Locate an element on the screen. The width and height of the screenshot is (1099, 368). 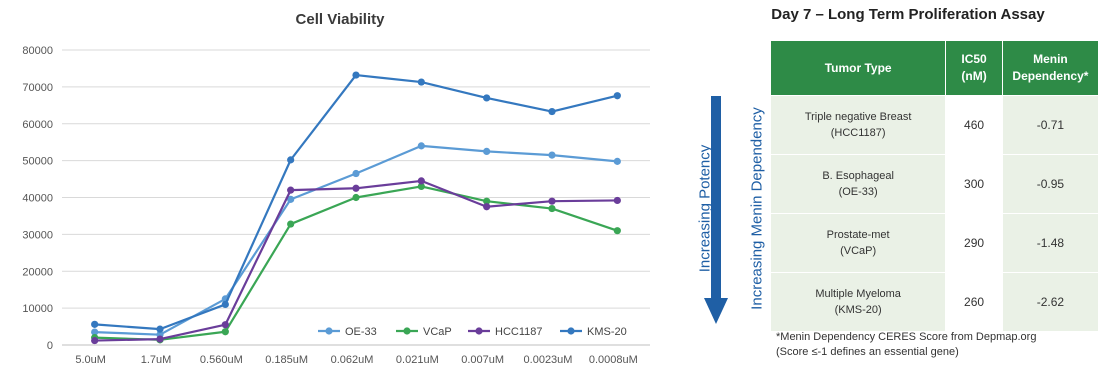
x-tick-label: 0.185uM is located at coordinates (286, 360).